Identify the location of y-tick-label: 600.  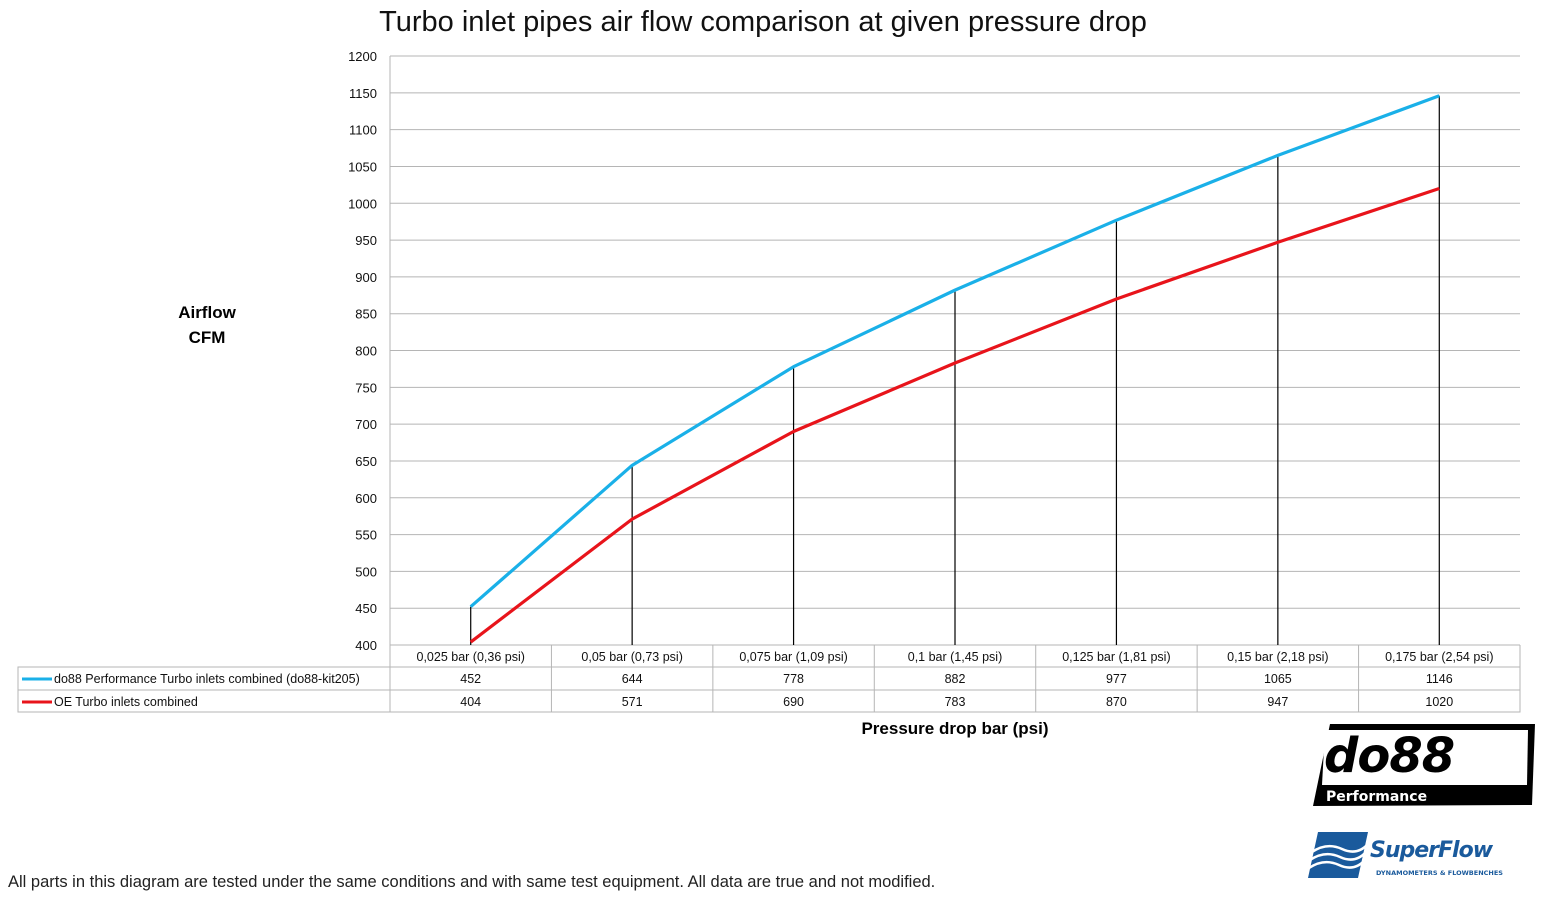
(366, 498).